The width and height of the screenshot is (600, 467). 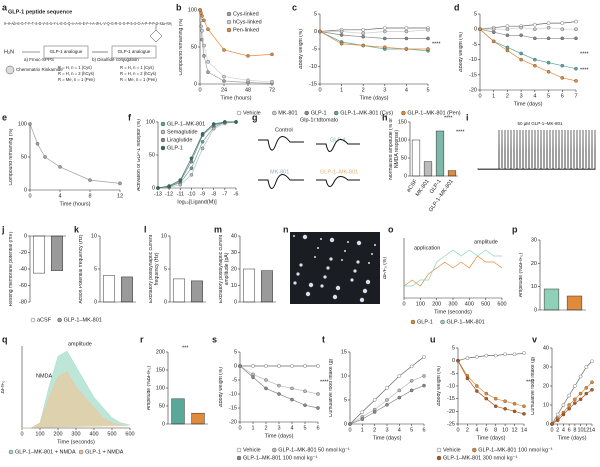 I want to click on y-tick-label: -80, so click(x=23, y=302).